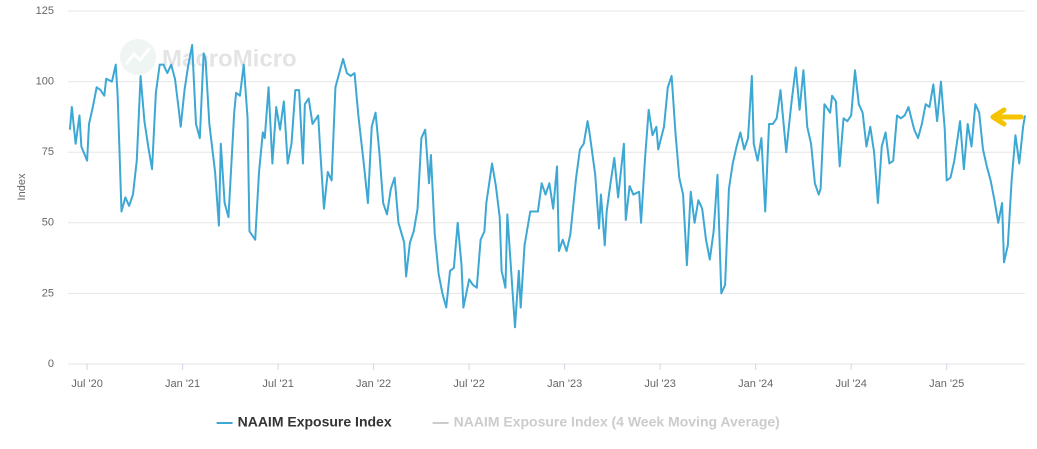  I want to click on annotation-arrow, so click(1007, 117).